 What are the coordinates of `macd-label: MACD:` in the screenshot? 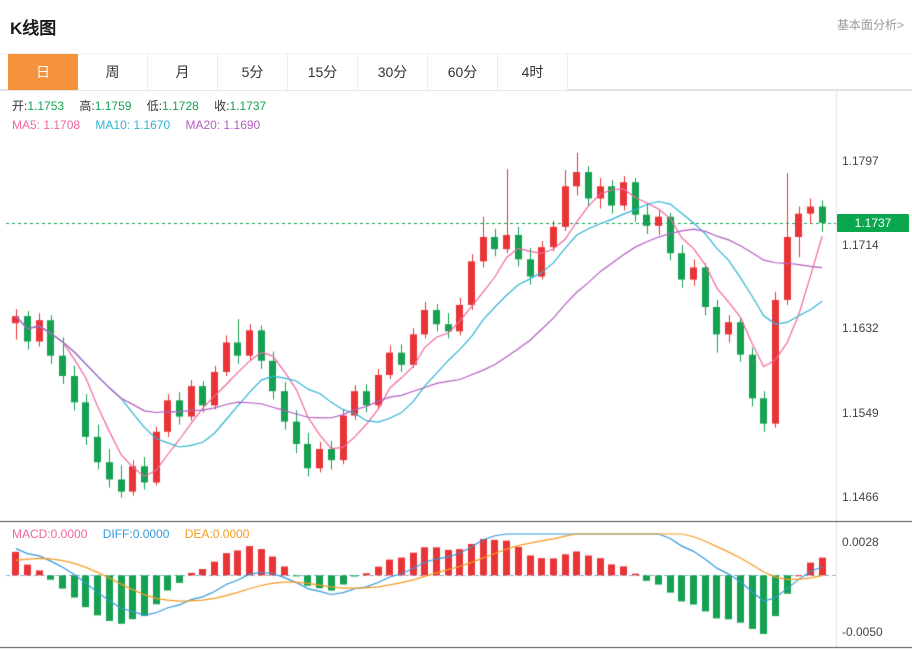 It's located at (31, 534).